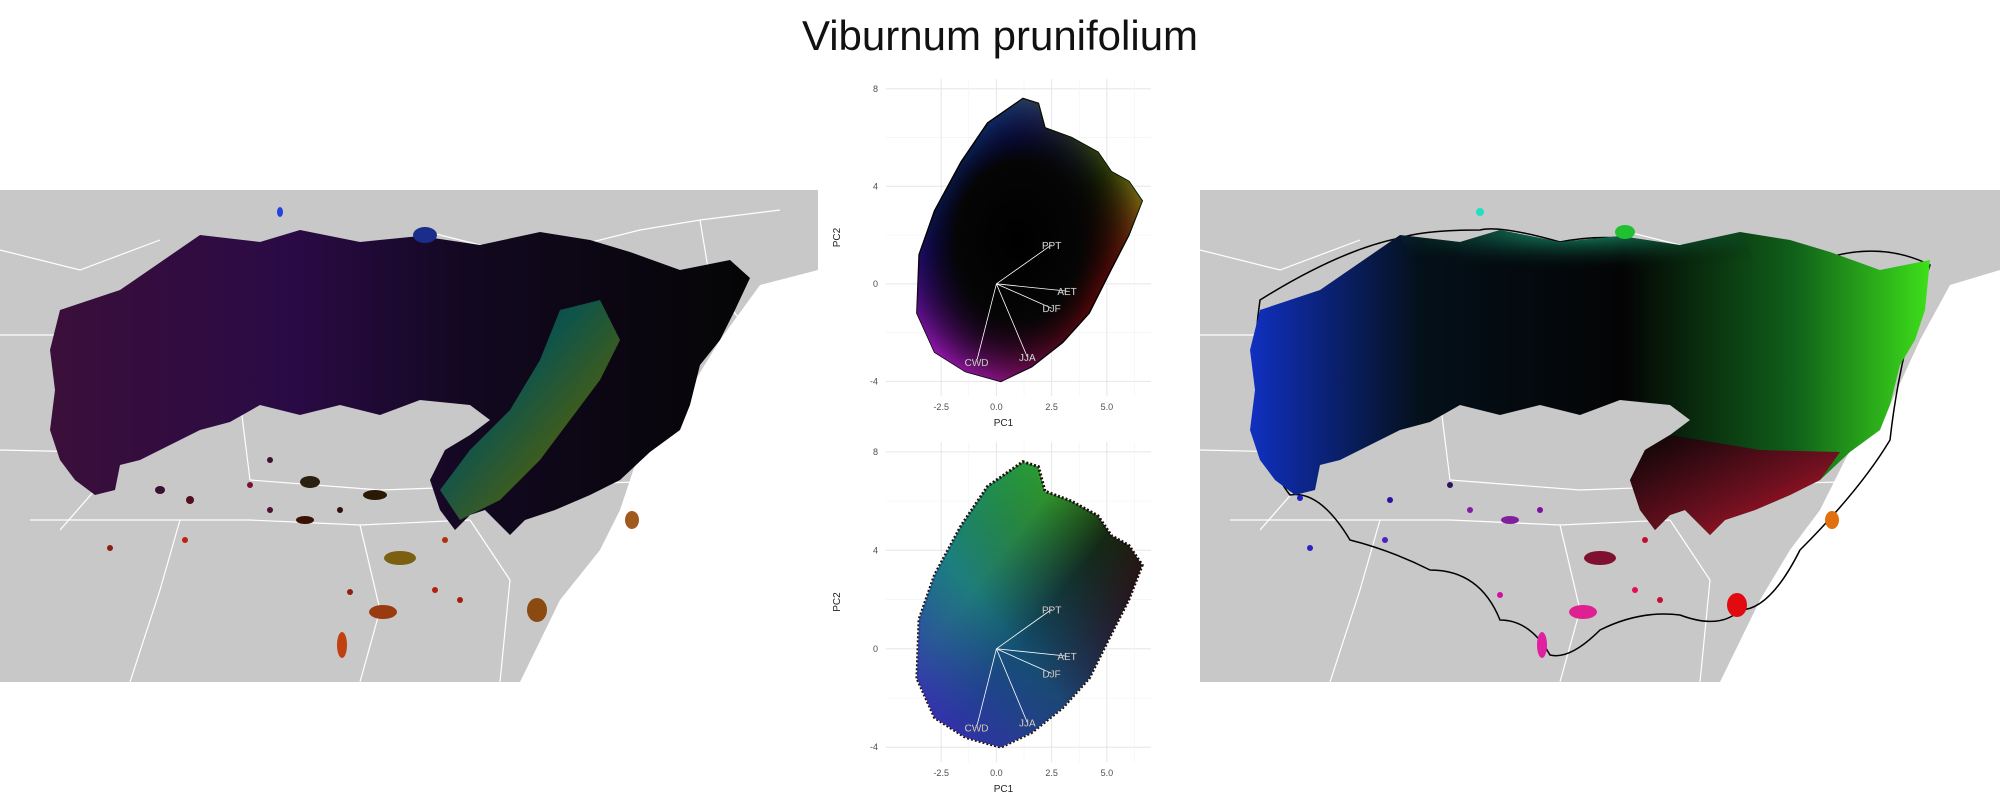  Describe the element at coordinates (1000, 35) in the screenshot. I see `chart-title: Viburnum prunifolium` at that location.